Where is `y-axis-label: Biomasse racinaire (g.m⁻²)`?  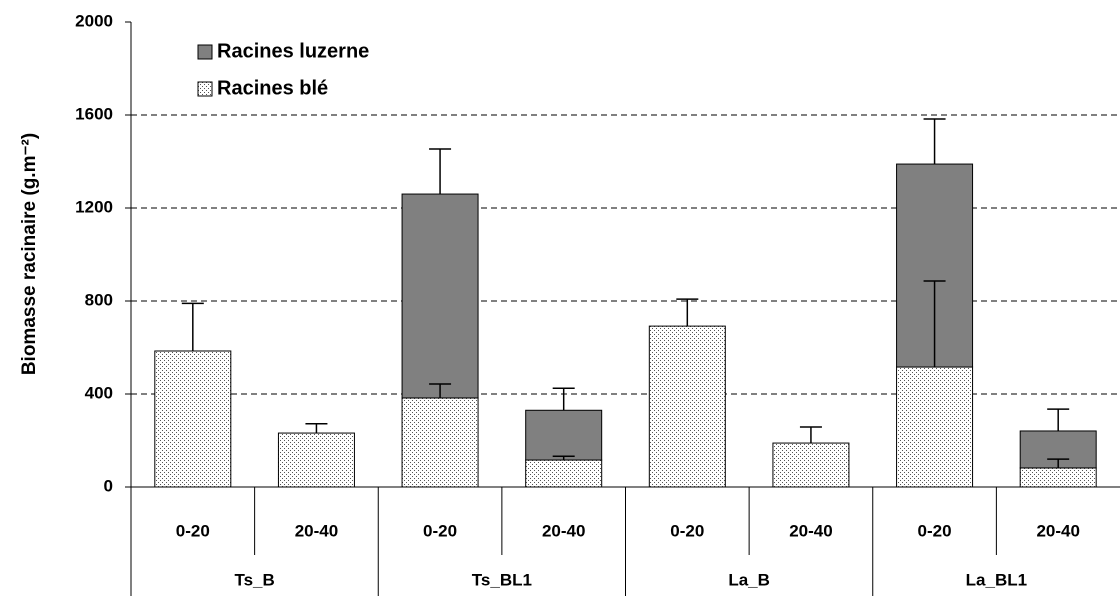 y-axis-label: Biomasse racinaire (g.m⁻²) is located at coordinates (29, 254).